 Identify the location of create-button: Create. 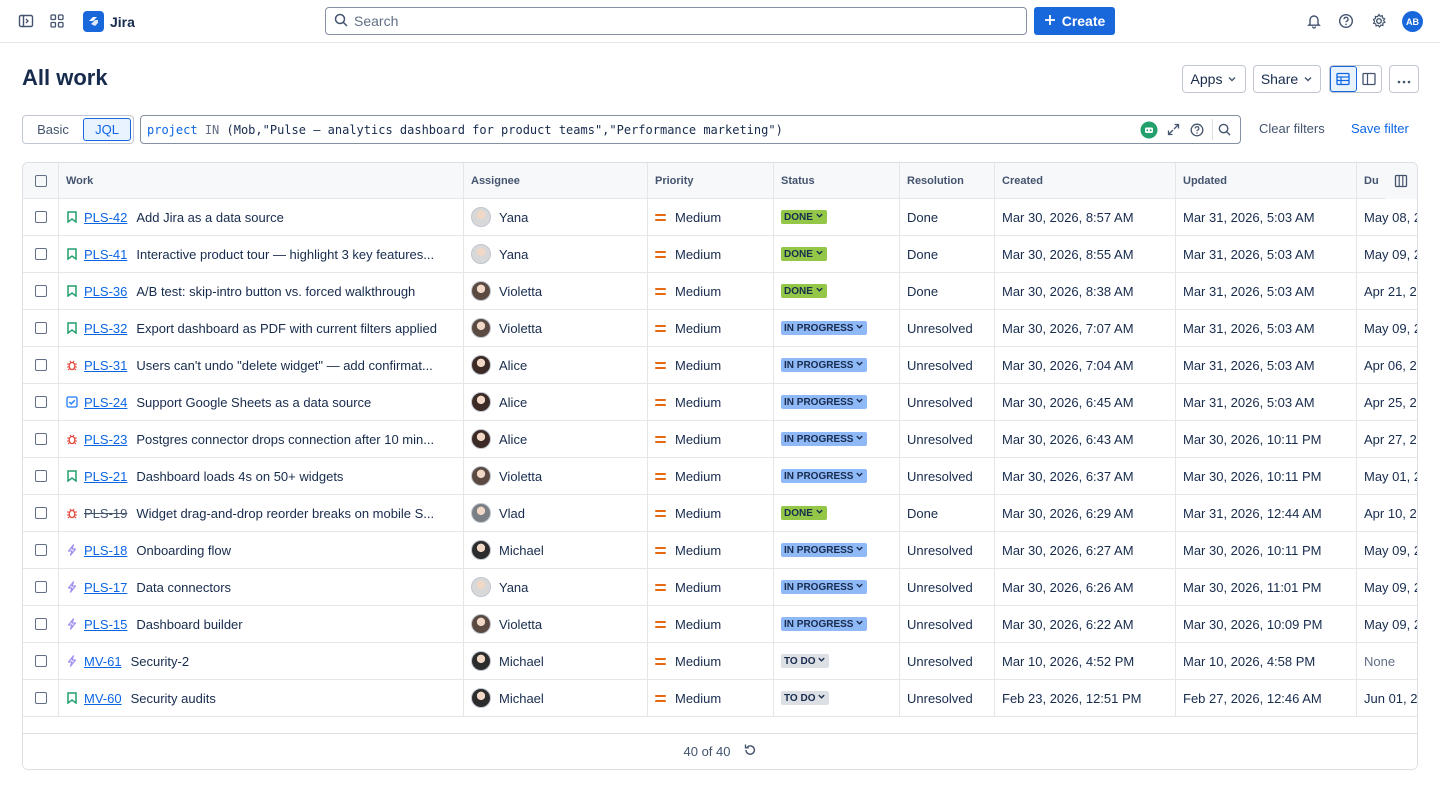
(1074, 21).